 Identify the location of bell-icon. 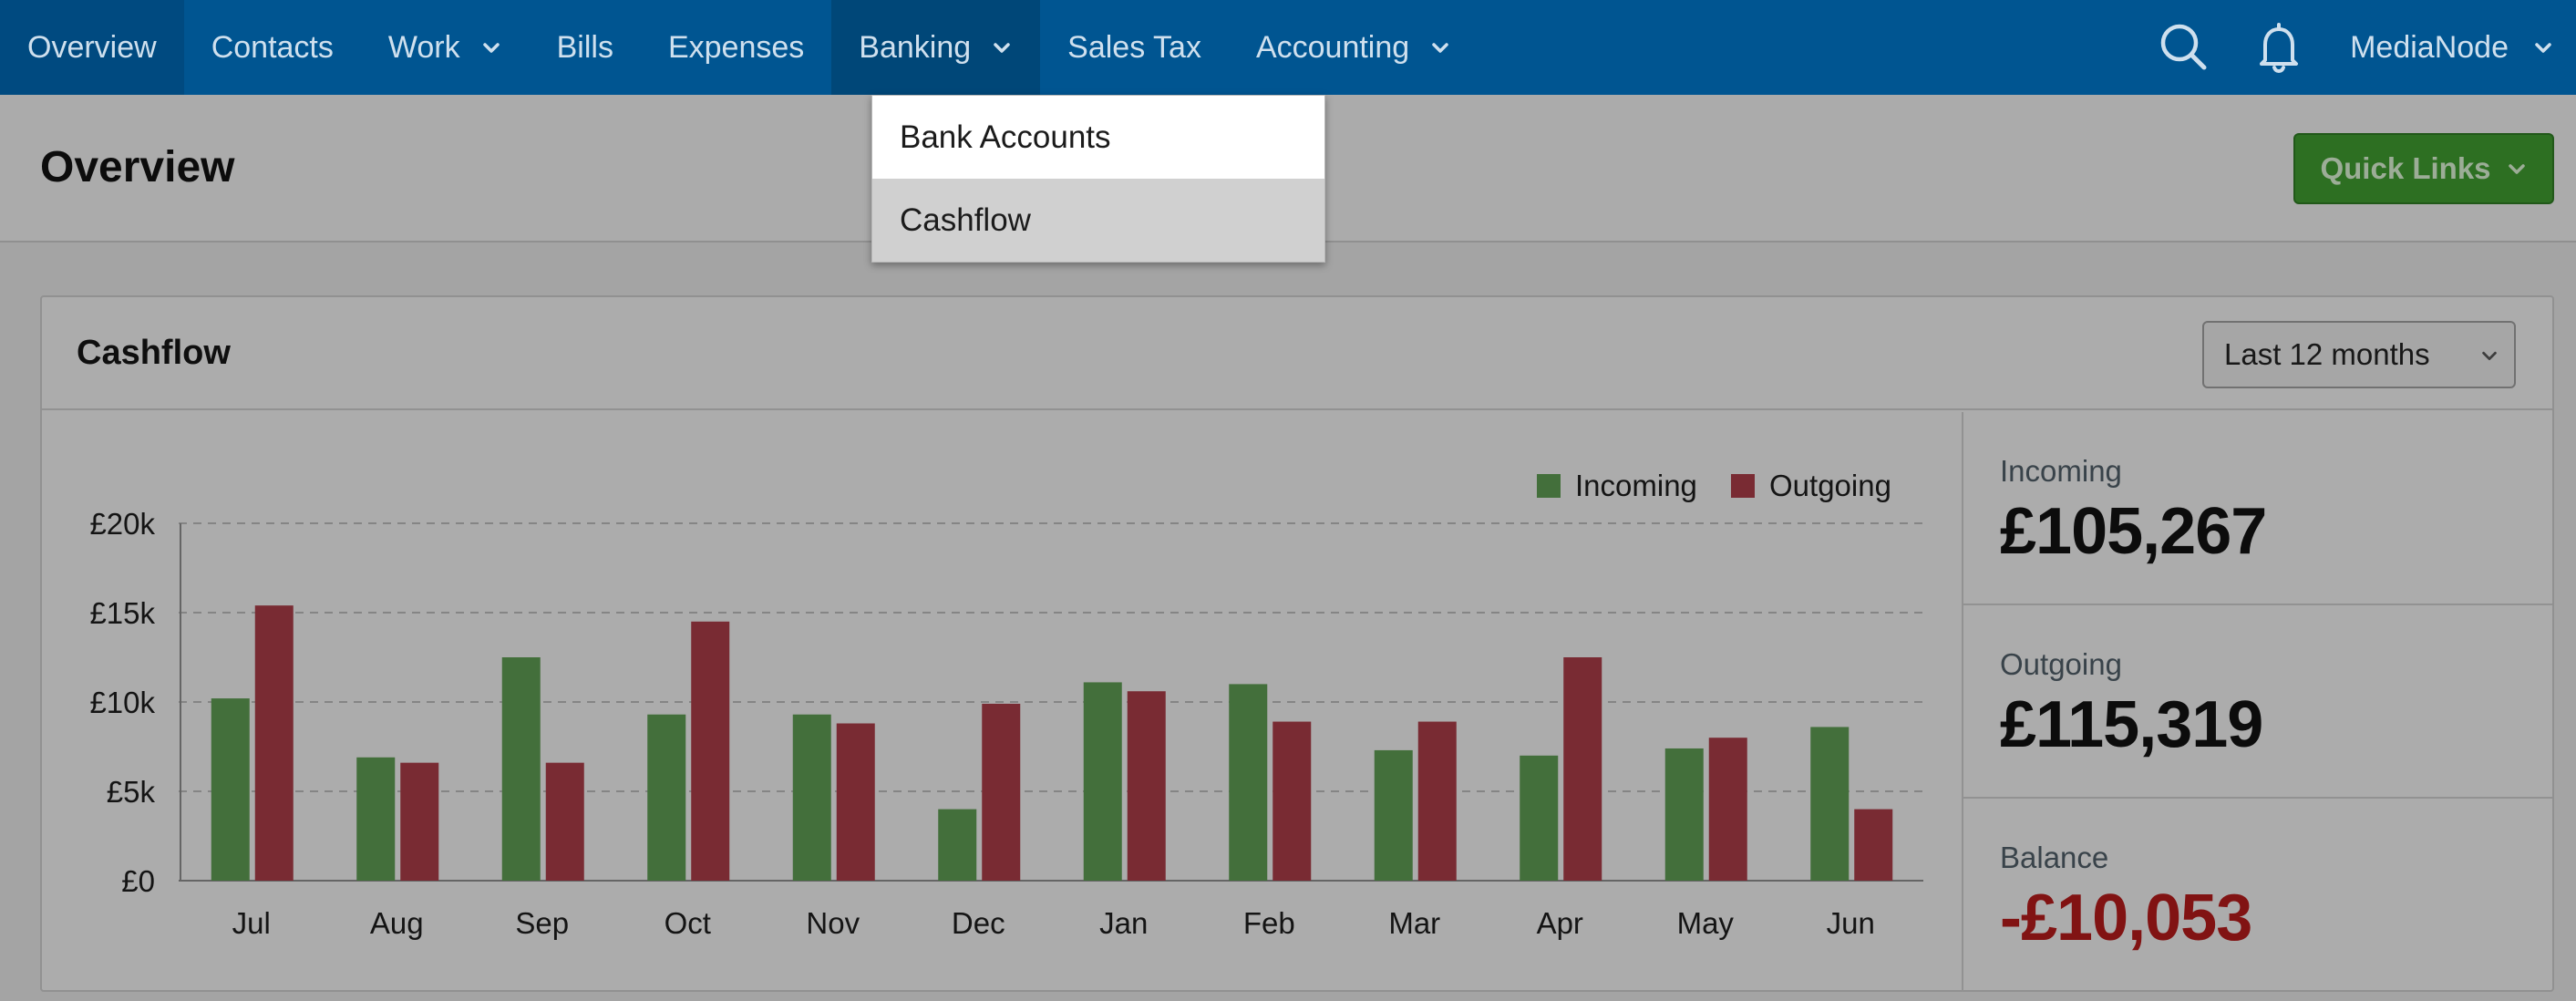
(2279, 48).